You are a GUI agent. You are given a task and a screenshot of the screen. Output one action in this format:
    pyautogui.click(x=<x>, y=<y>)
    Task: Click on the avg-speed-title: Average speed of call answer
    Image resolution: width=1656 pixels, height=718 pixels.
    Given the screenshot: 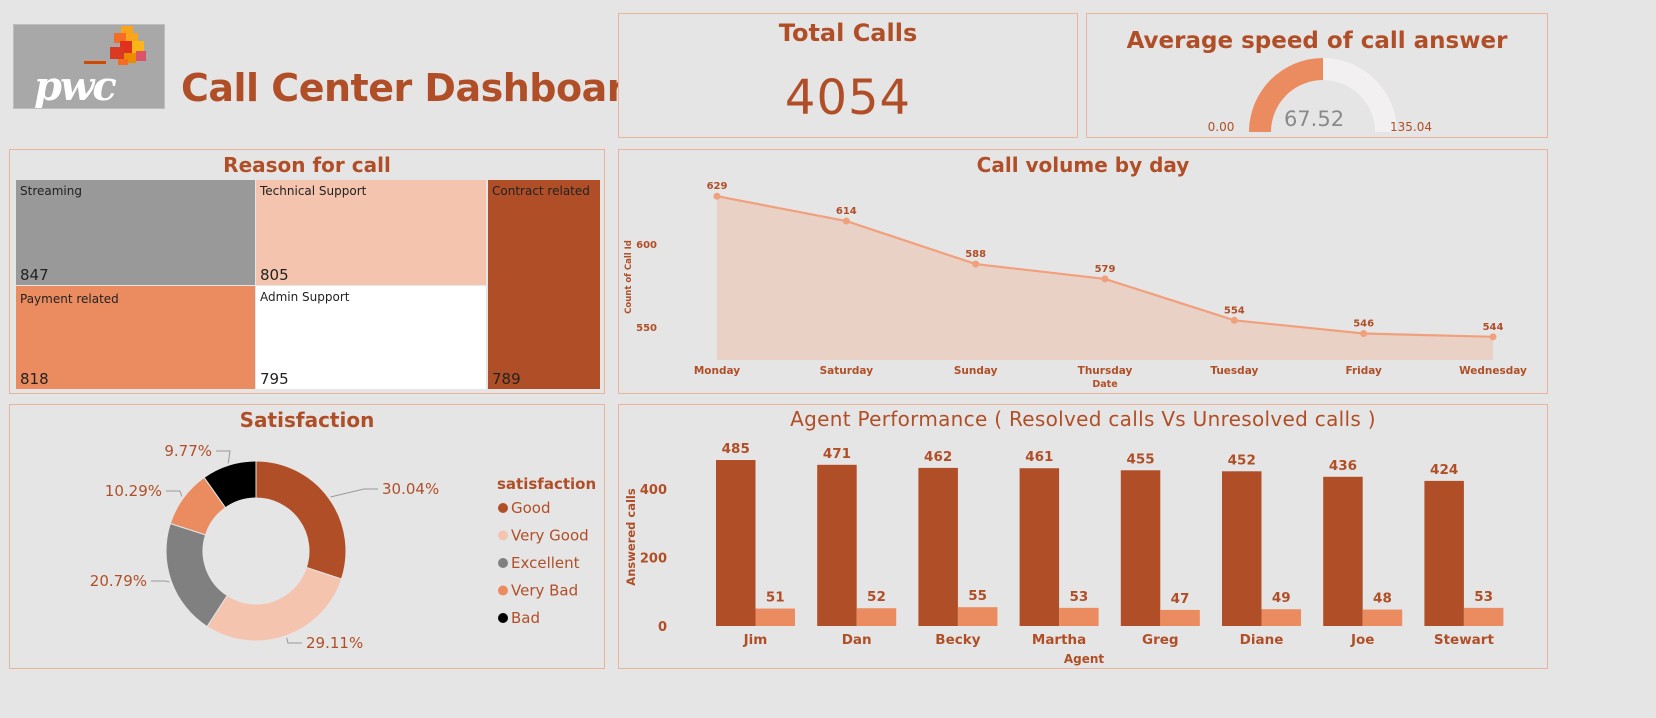 What is the action you would take?
    pyautogui.click(x=1317, y=41)
    